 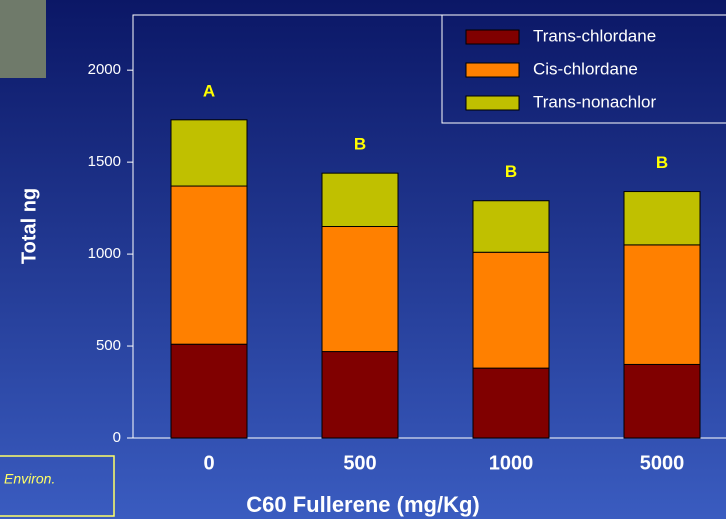 What do you see at coordinates (594, 101) in the screenshot?
I see `legend-label: Trans-nonachlor` at bounding box center [594, 101].